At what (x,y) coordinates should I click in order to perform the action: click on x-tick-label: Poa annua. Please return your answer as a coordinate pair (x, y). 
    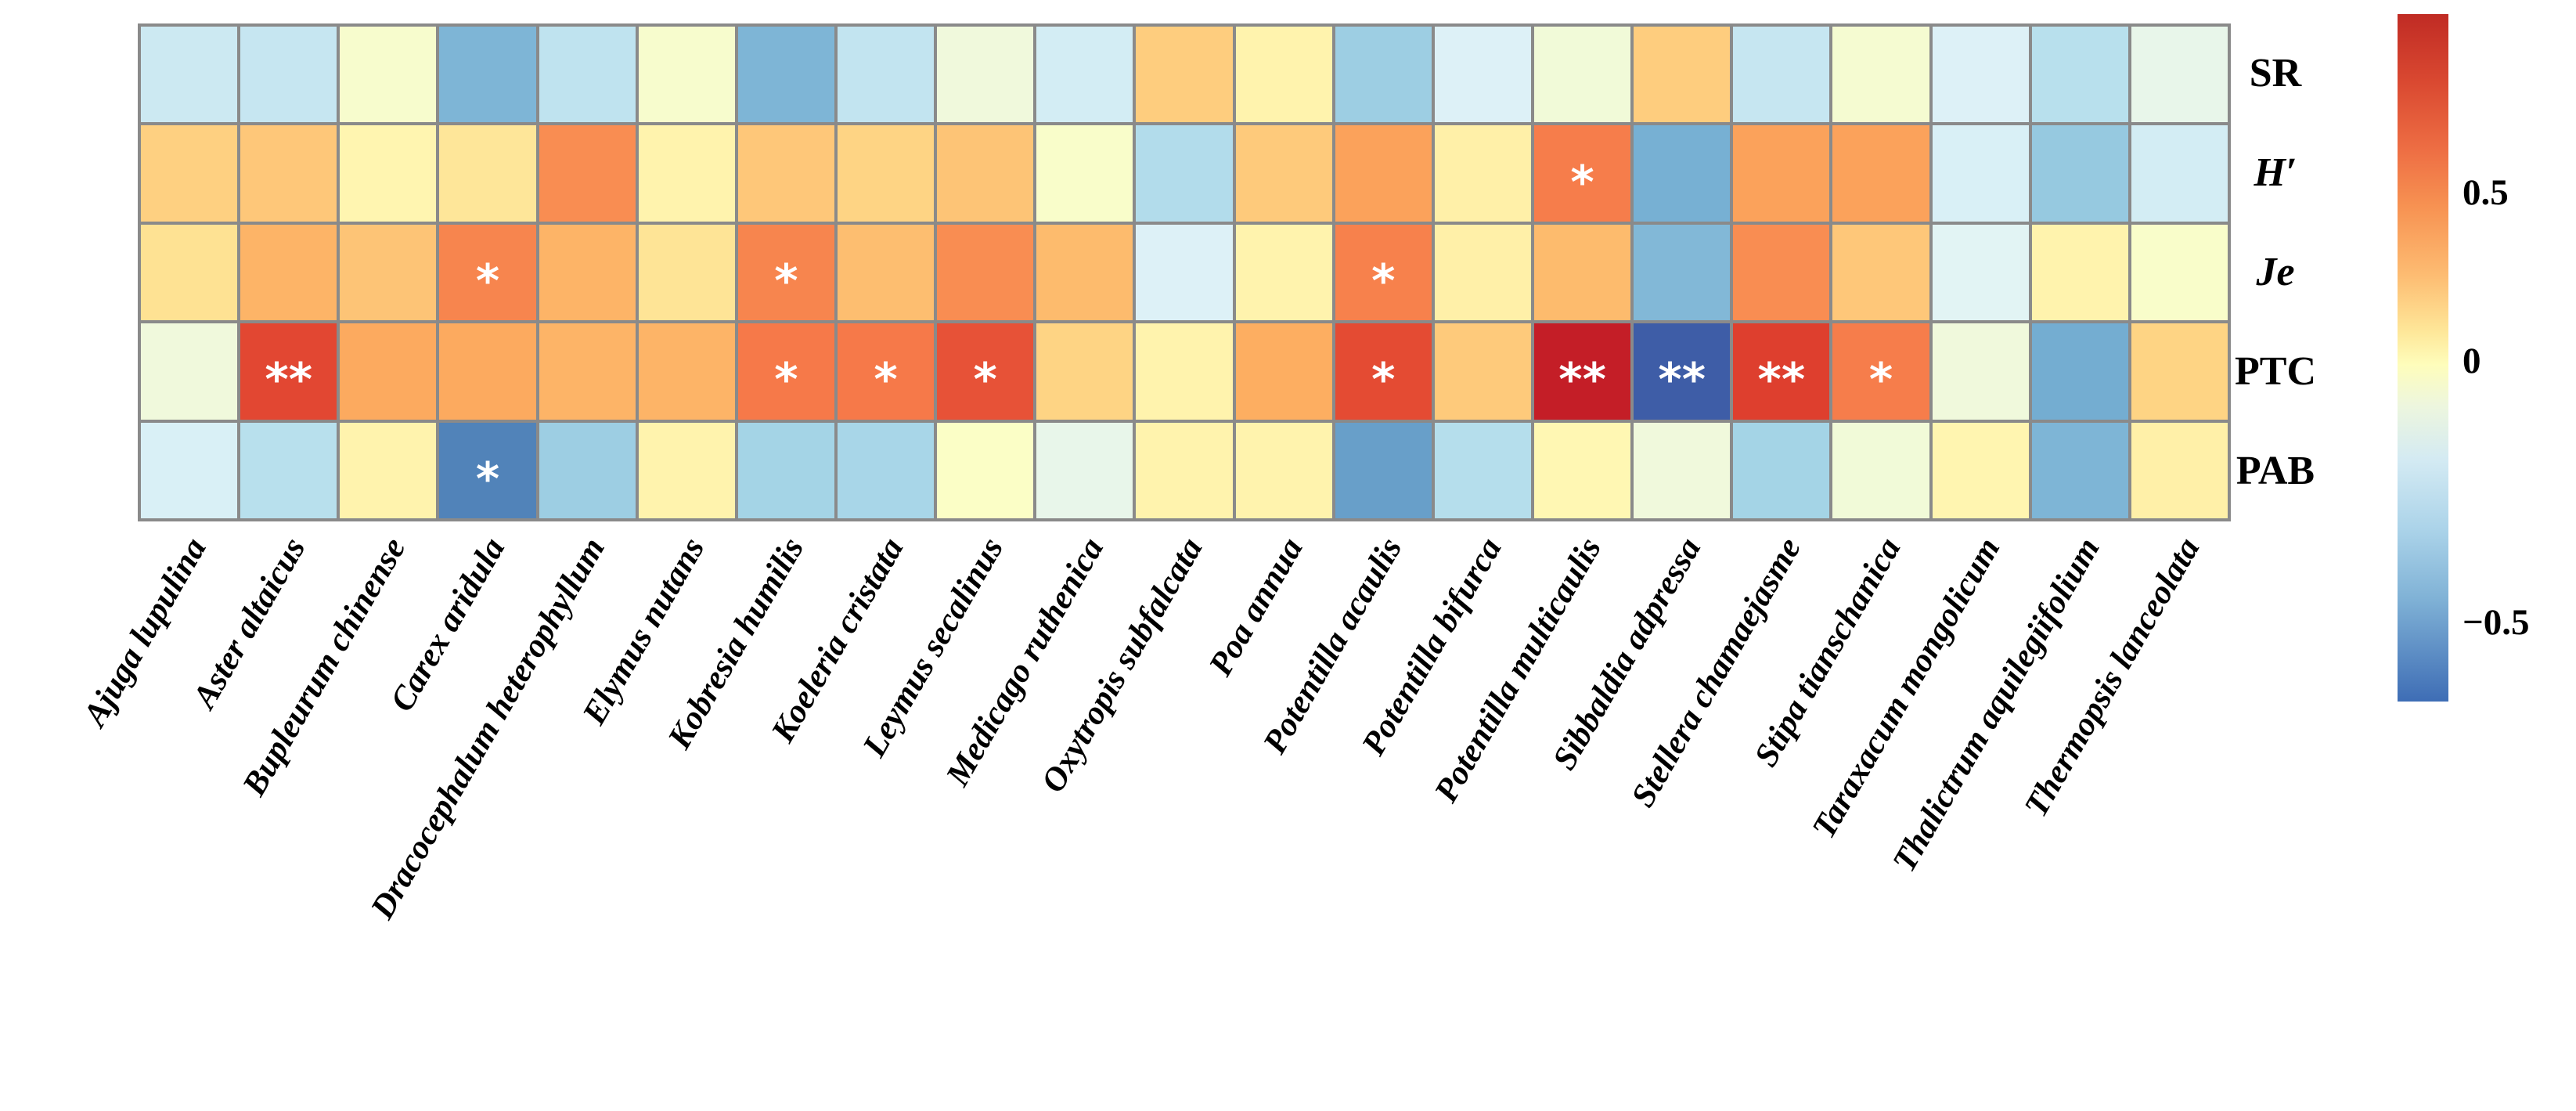
    Looking at the image, I should click on (1256, 607).